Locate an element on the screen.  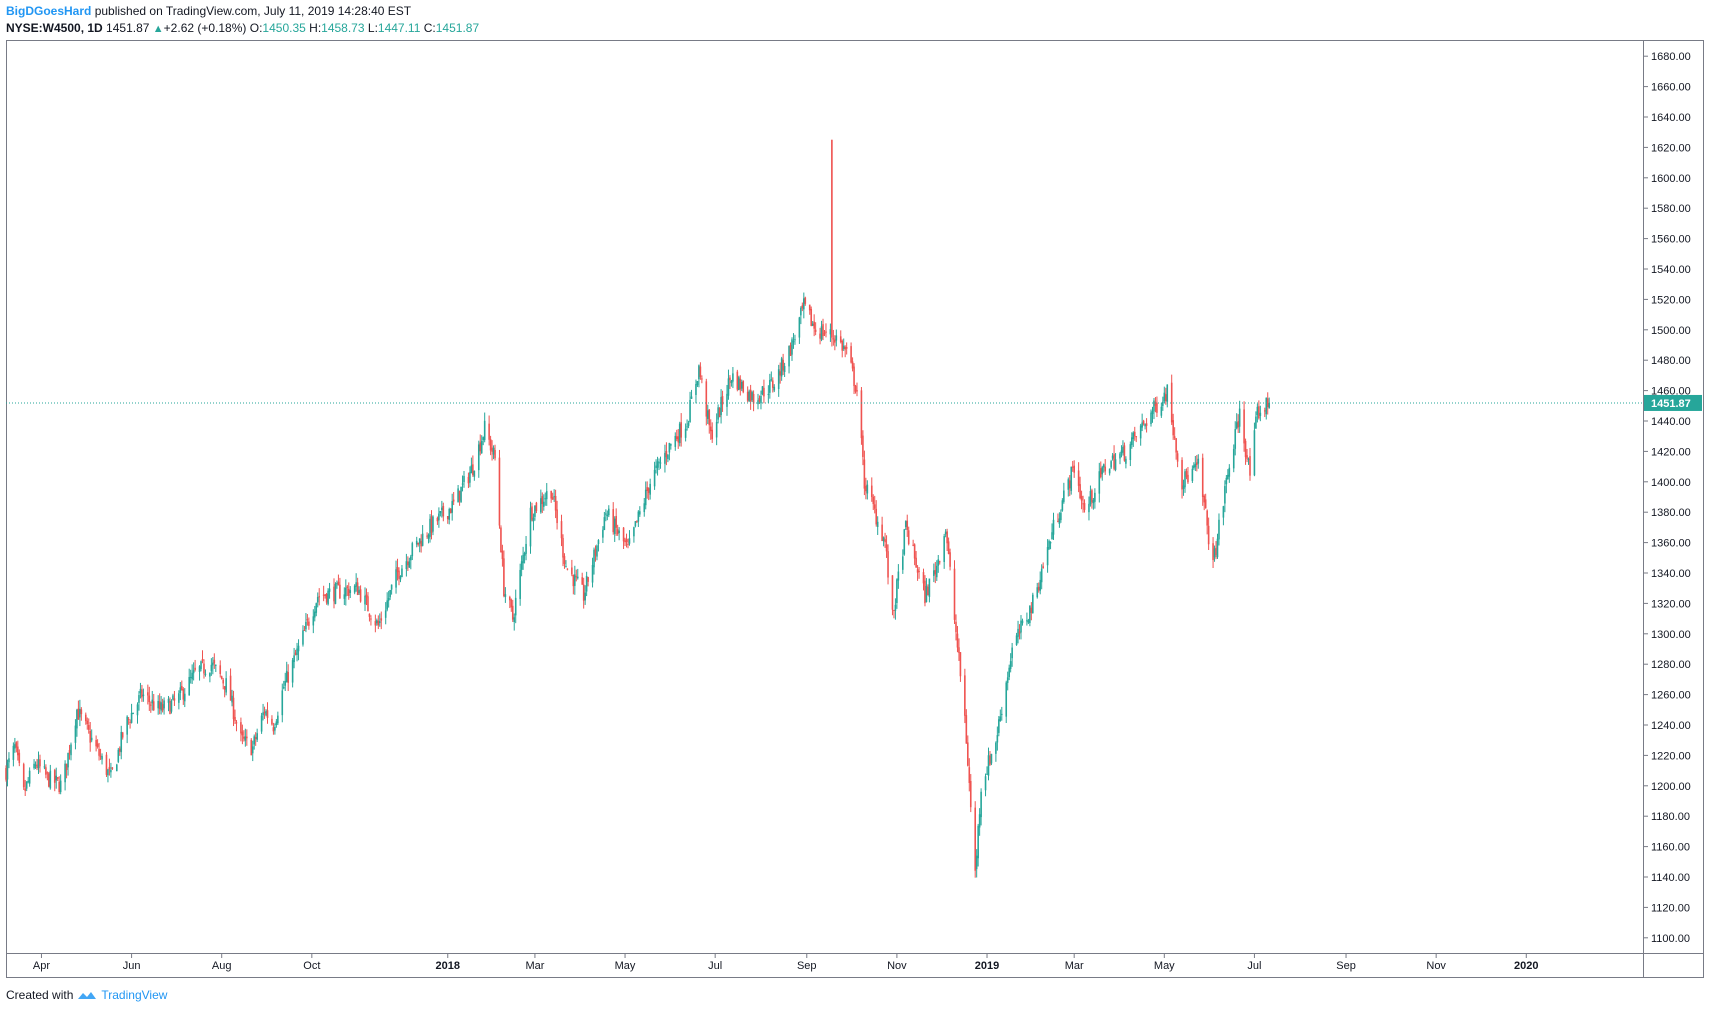
close-value: 1451.87 is located at coordinates (457, 28).